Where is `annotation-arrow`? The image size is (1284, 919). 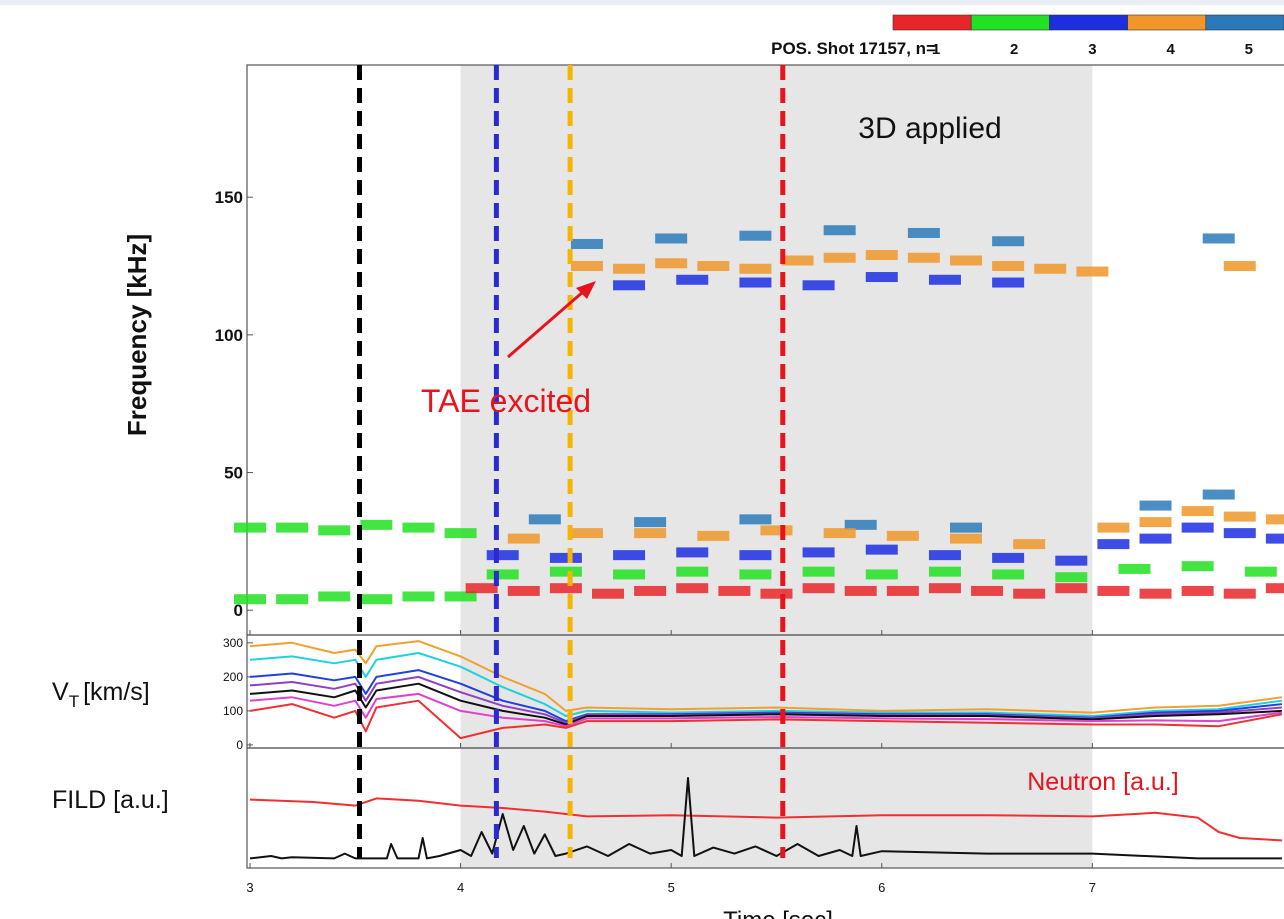
annotation-arrow is located at coordinates (546, 324).